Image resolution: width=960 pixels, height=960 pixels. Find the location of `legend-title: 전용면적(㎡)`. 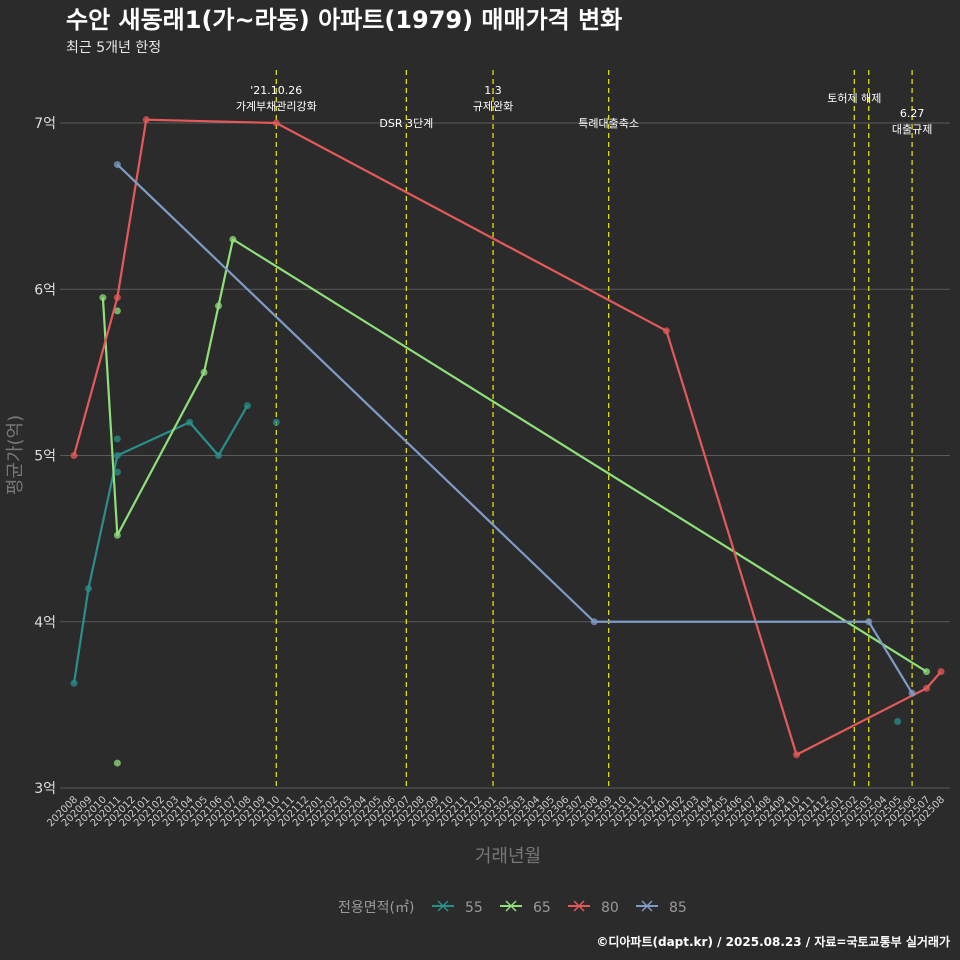

legend-title: 전용면적(㎡) is located at coordinates (376, 908).